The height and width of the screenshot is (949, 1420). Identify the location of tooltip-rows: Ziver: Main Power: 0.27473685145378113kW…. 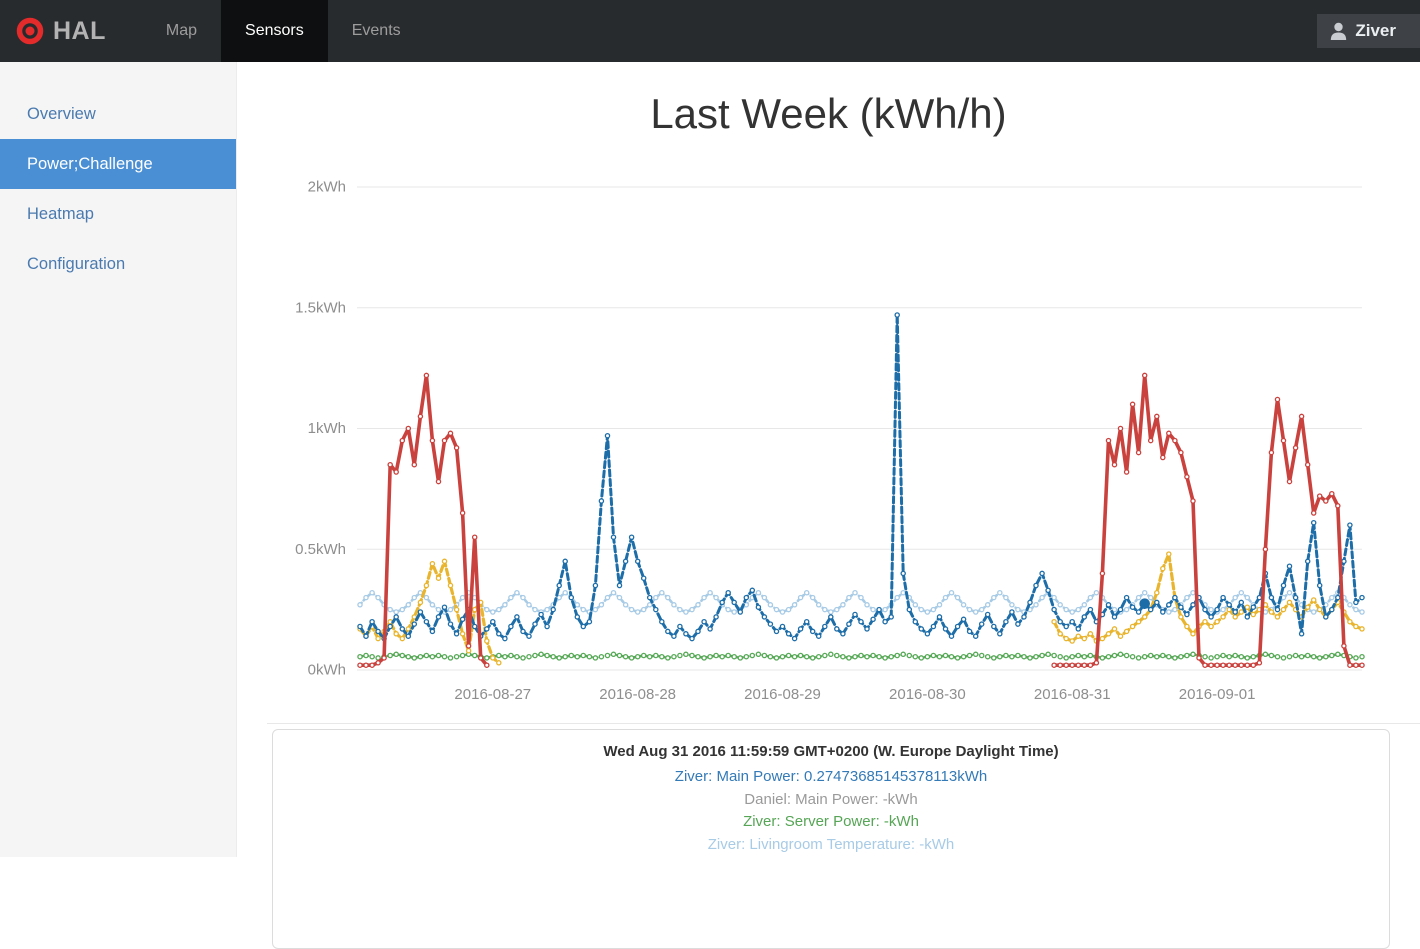
(831, 811).